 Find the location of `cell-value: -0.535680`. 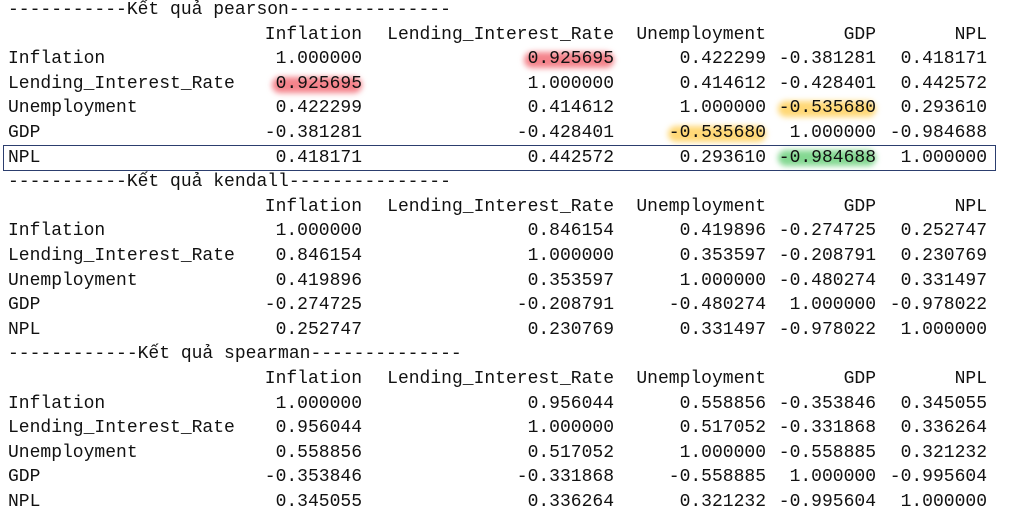

cell-value: -0.535680 is located at coordinates (717, 133).